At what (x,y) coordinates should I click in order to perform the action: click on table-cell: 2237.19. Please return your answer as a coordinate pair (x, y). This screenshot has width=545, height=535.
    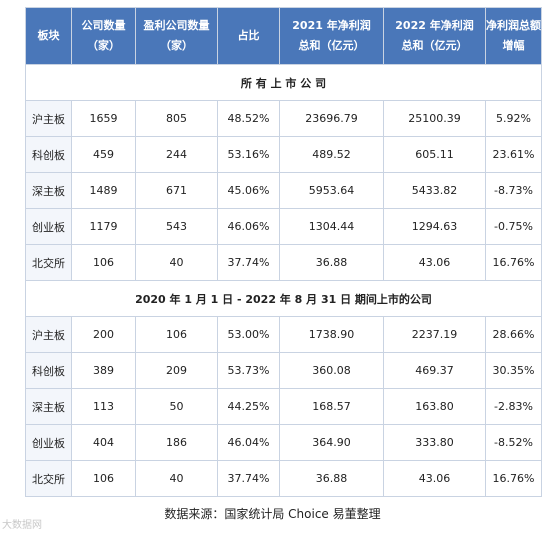
    Looking at the image, I should click on (434, 334).